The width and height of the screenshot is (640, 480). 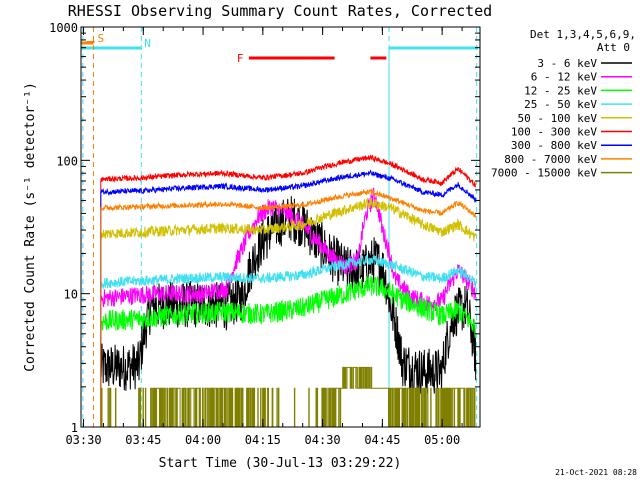 I want to click on x-tick-label-0: 03:30, so click(x=83, y=440).